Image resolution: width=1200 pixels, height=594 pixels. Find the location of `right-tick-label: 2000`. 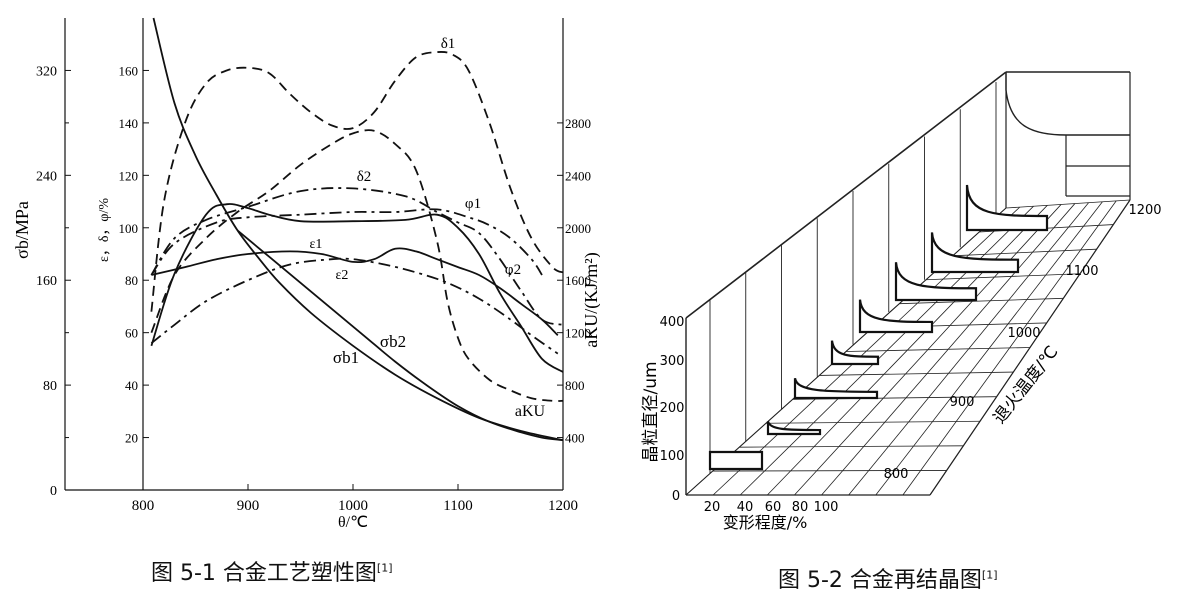

right-tick-label: 2000 is located at coordinates (578, 228).